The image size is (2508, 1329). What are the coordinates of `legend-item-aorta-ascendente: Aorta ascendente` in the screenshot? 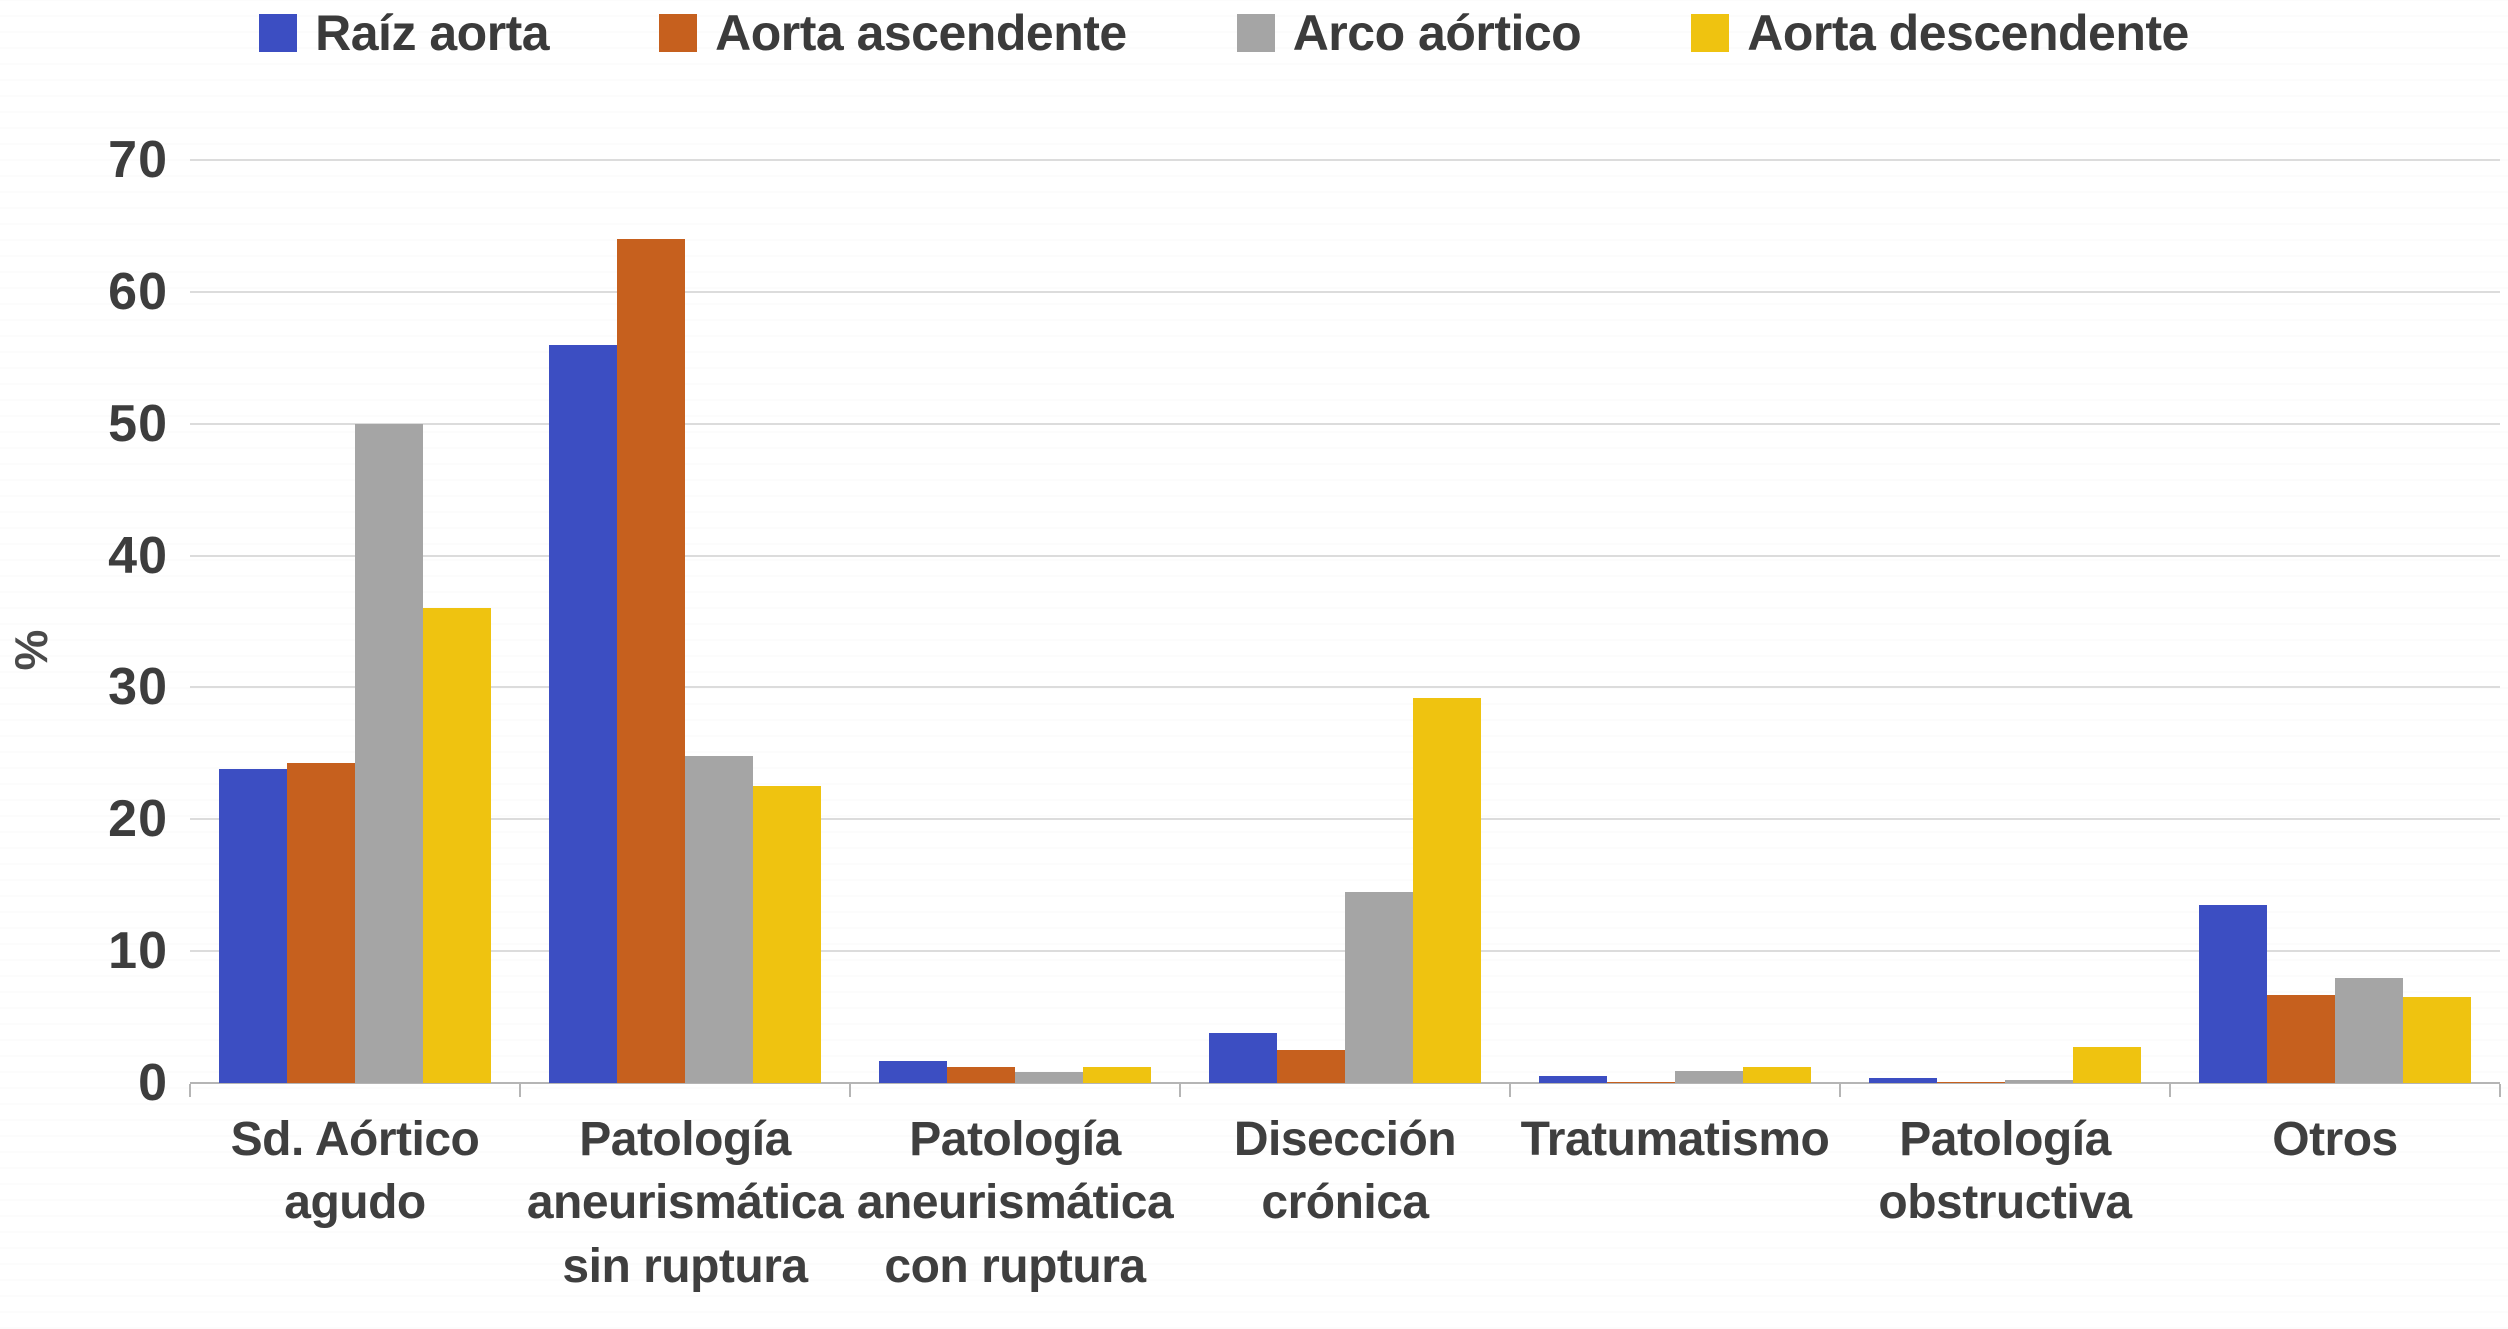 It's located at (893, 33).